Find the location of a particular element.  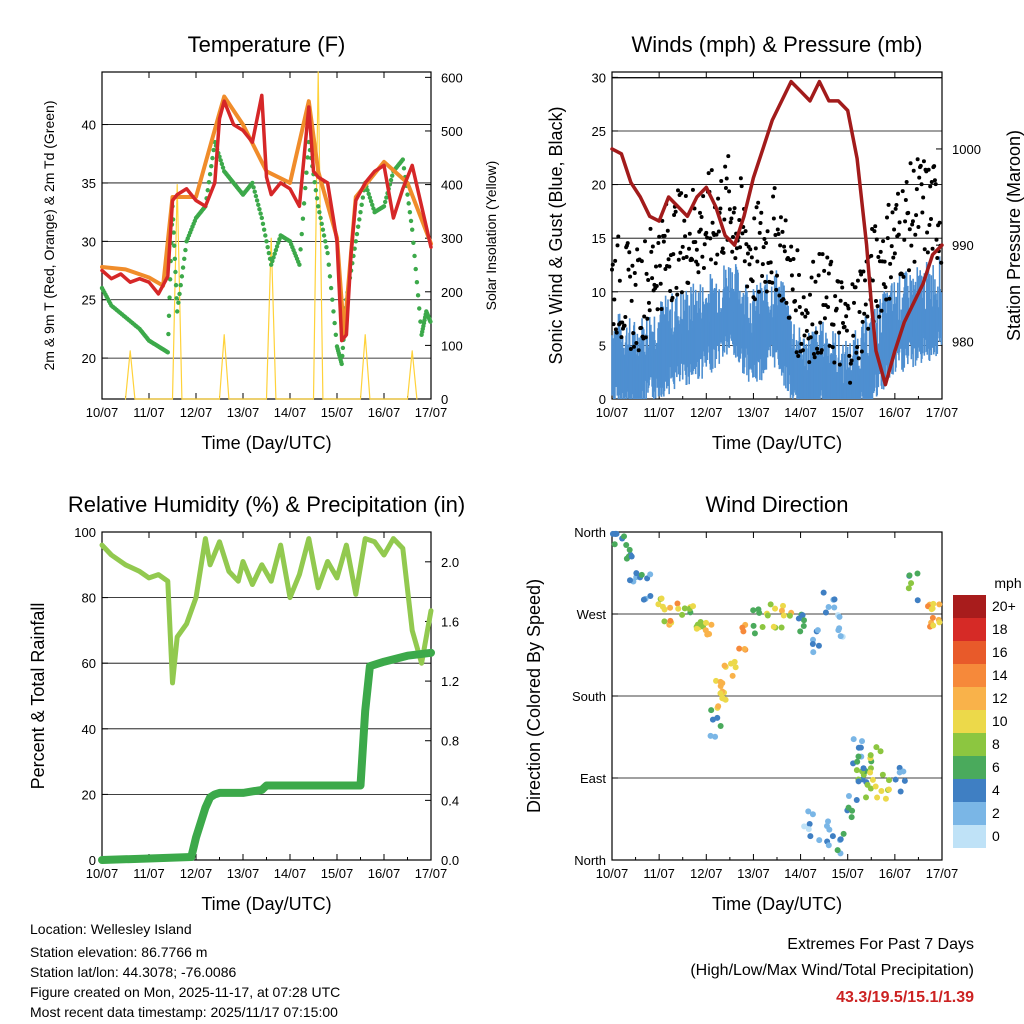

dir-legend-label: 20+ is located at coordinates (1004, 606).